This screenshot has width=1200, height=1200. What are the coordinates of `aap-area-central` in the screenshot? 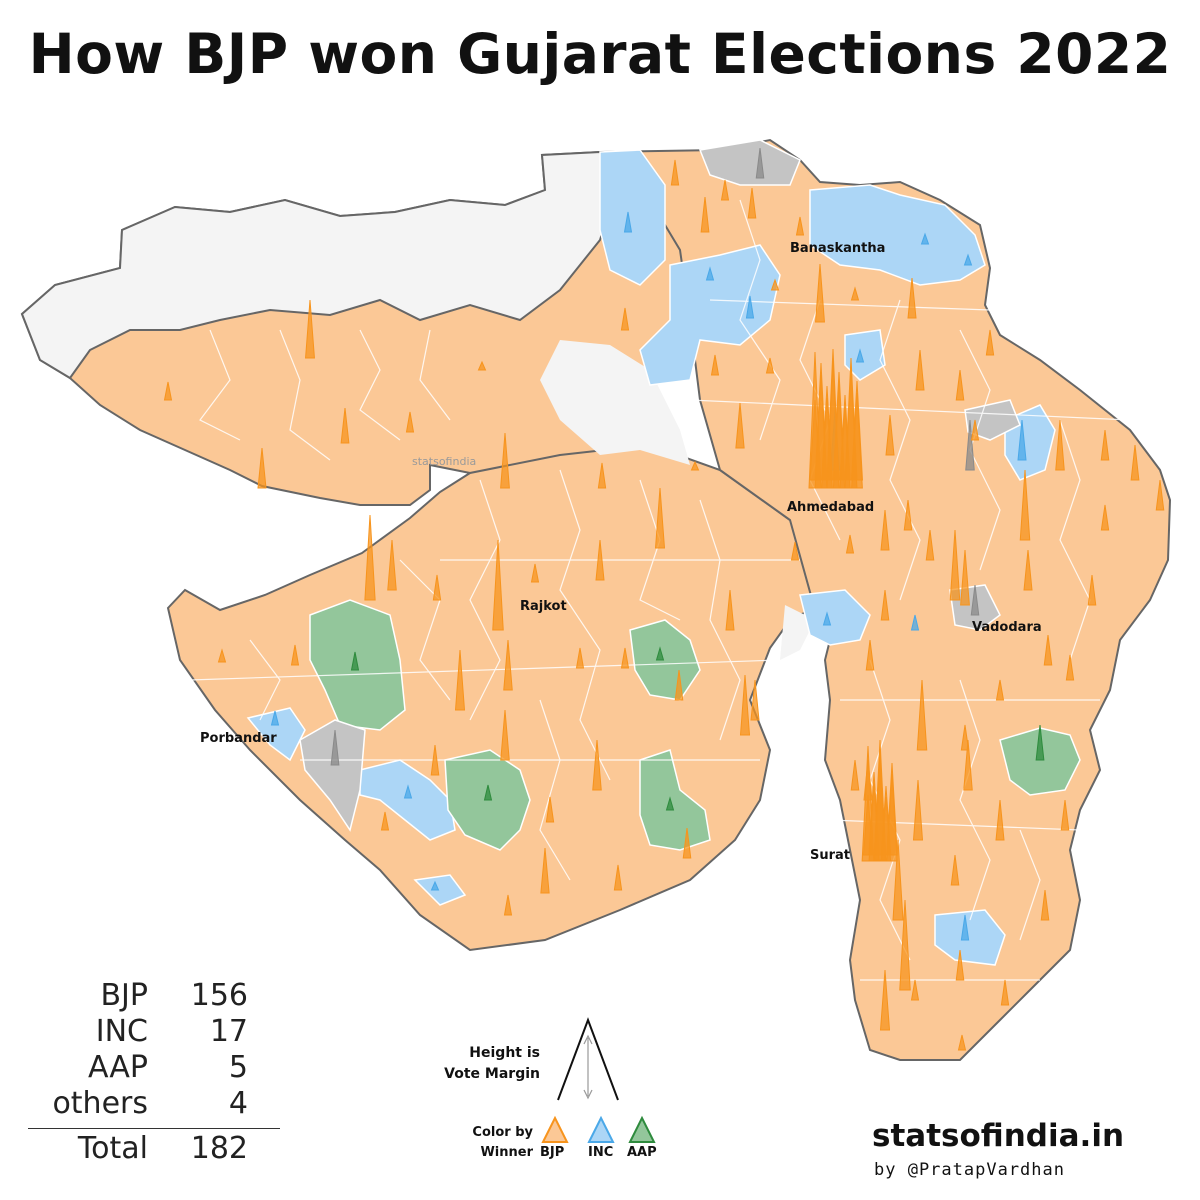 It's located at (665, 660).